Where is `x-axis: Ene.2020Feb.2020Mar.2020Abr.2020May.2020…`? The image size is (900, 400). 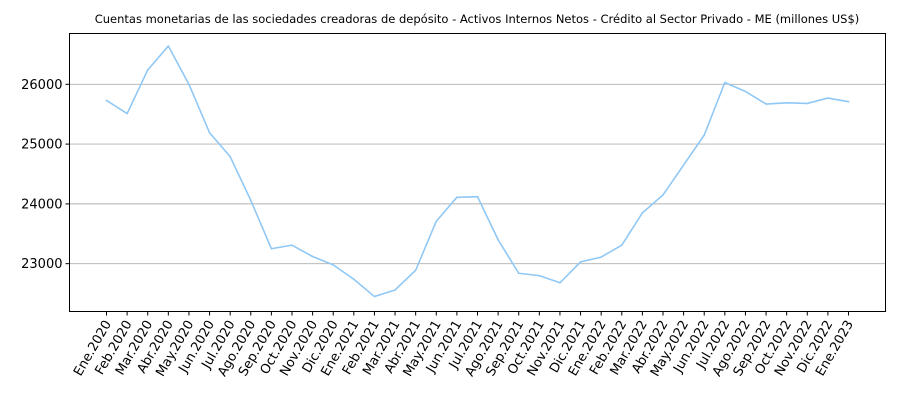
x-axis: Ene.2020Feb.2020Mar.2020Abr.2020May.2020… is located at coordinates (464, 345).